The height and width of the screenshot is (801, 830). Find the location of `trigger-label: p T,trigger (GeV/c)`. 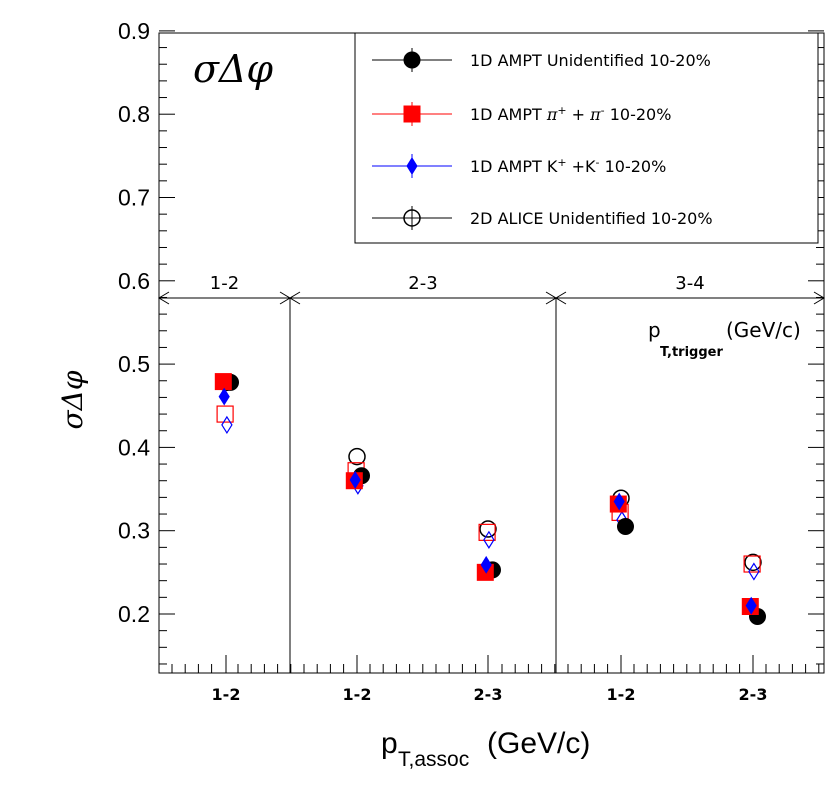

trigger-label: p T,trigger (GeV/c) is located at coordinates (724, 339).